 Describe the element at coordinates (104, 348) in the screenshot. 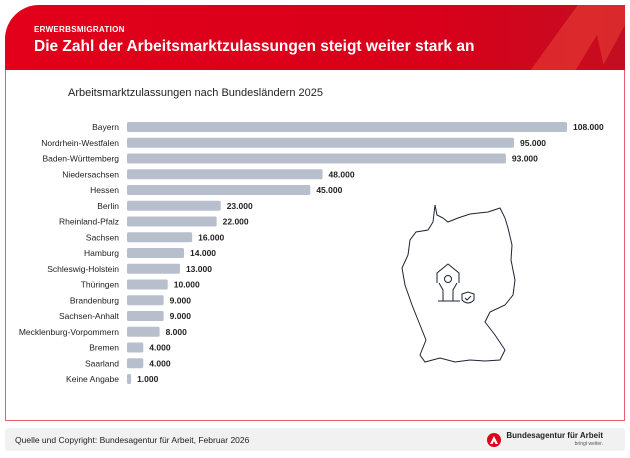

I see `category-label: Bremen` at that location.